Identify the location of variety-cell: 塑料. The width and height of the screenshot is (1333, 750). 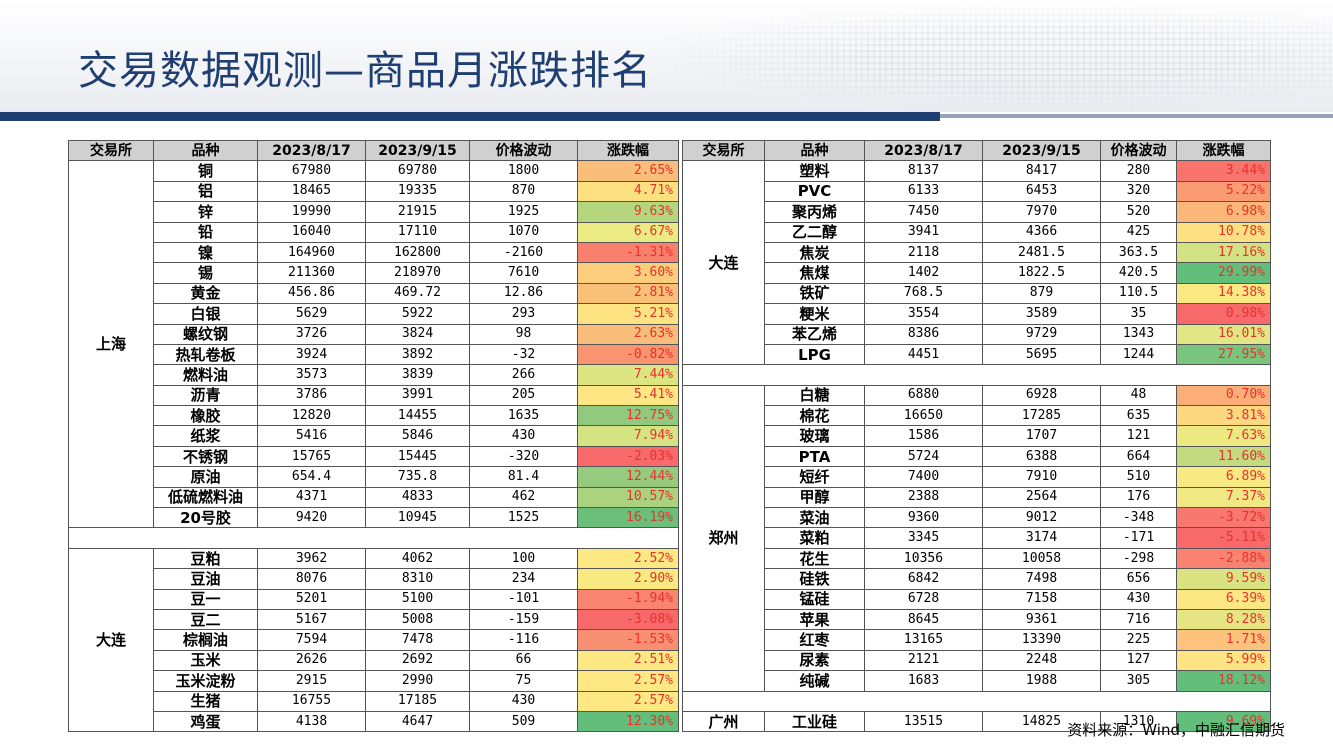
(814, 171).